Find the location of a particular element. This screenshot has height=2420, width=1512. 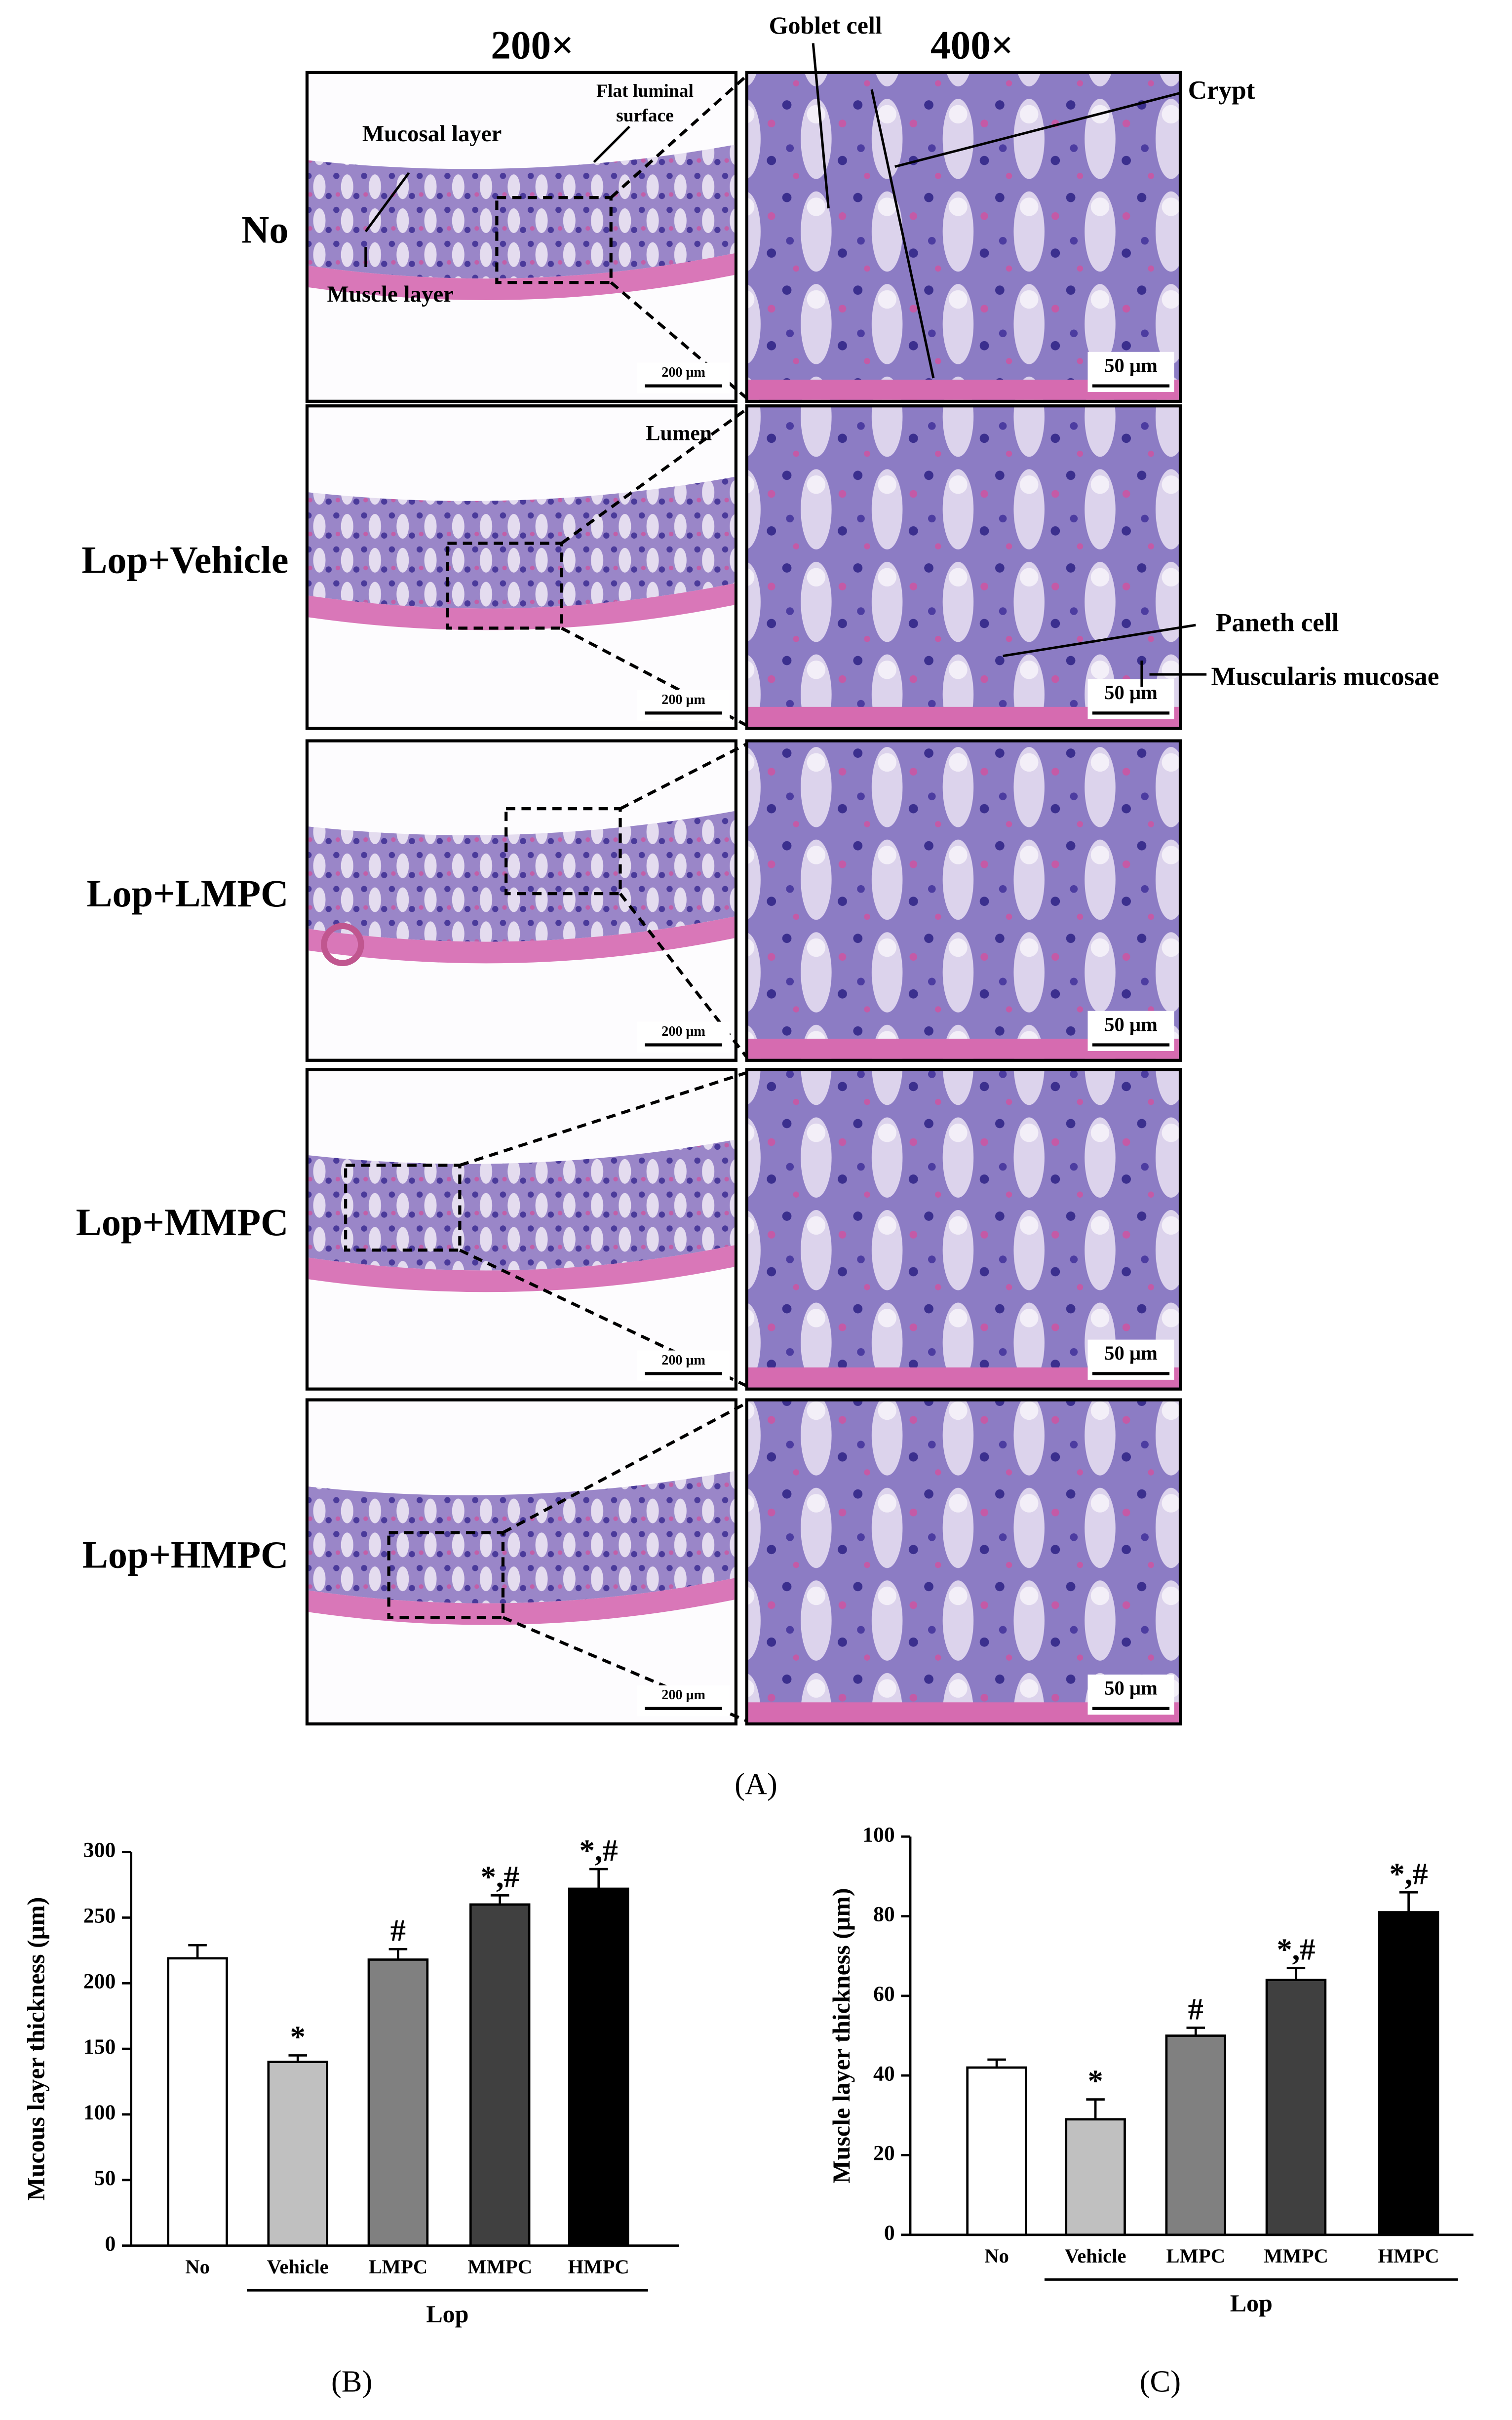

annotation: Muscularis mucosae is located at coordinates (1325, 677).